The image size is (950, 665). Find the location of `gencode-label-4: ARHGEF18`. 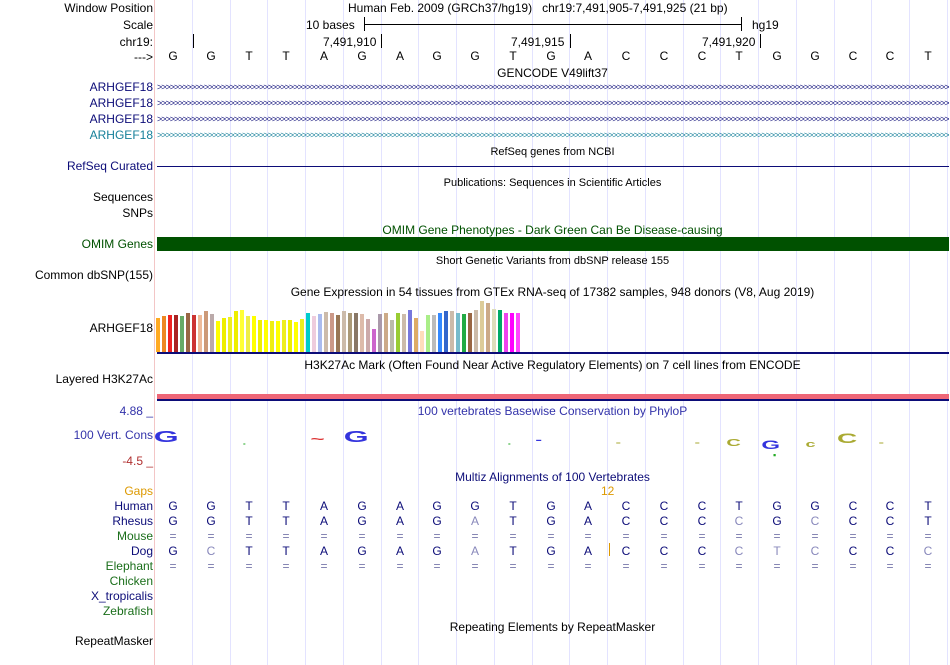

gencode-label-4: ARHGEF18 is located at coordinates (121, 135).